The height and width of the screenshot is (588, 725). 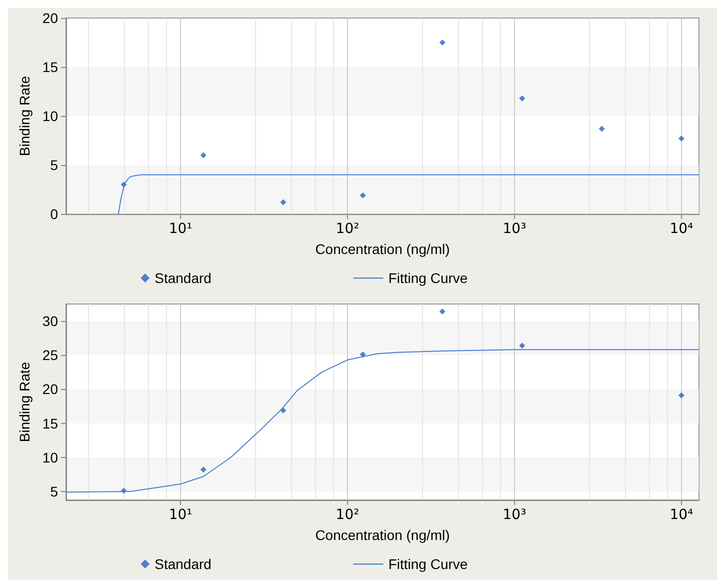 What do you see at coordinates (54, 214) in the screenshot?
I see `y-tick-label: 0` at bounding box center [54, 214].